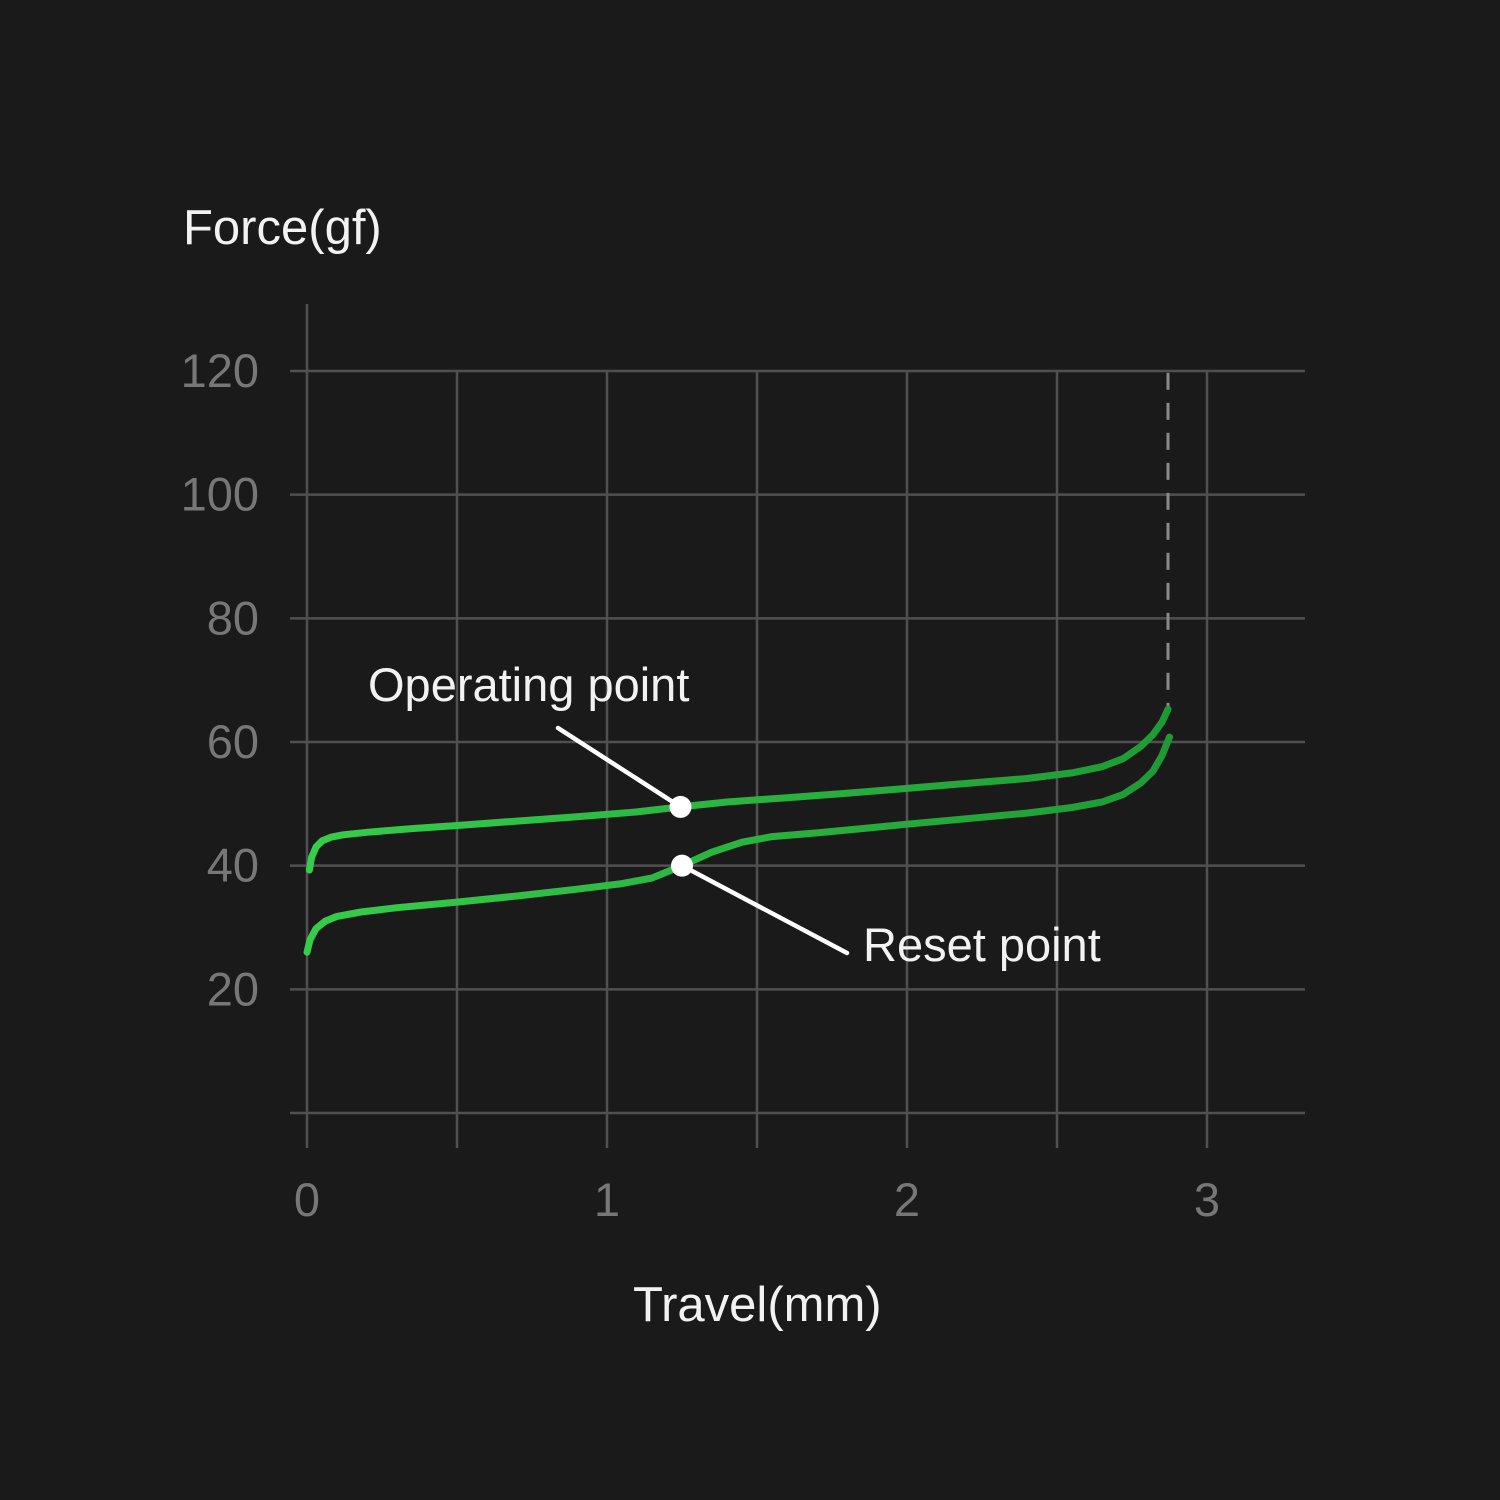 This screenshot has height=1500, width=1500. I want to click on y-tick-label: 40, so click(233, 865).